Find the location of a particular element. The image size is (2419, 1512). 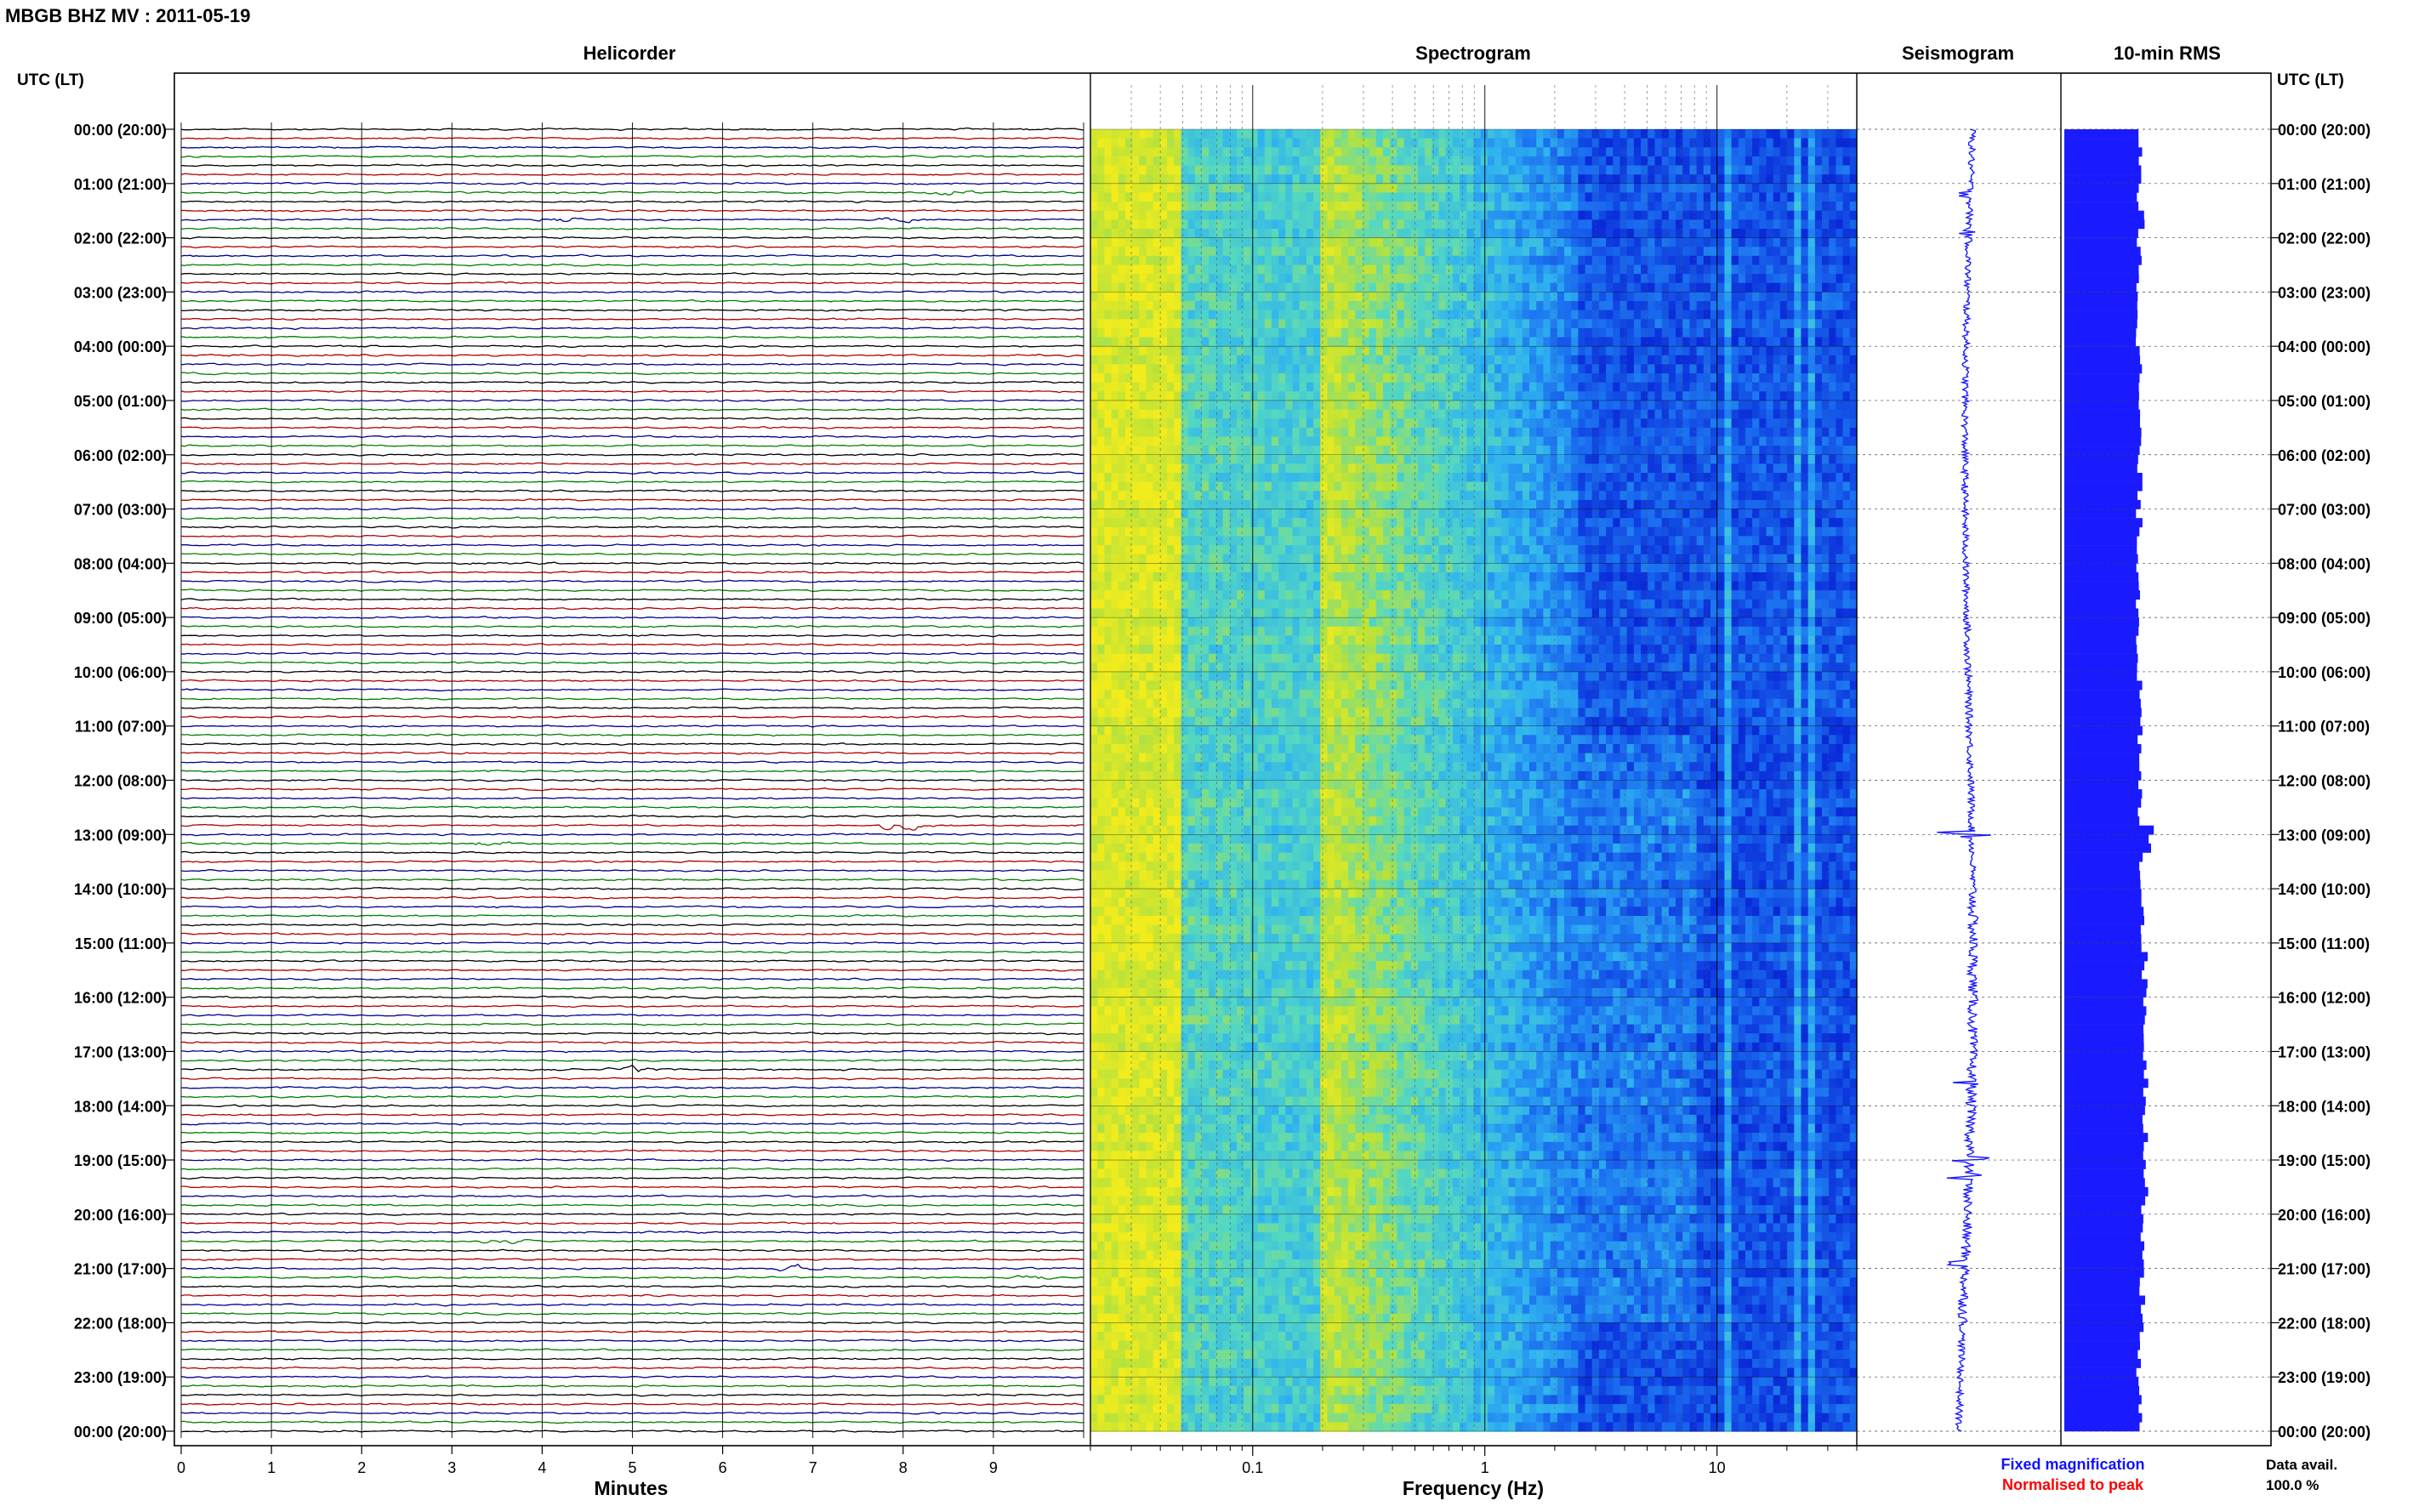

helicorder-x-tick-label: 4 is located at coordinates (542, 1467).